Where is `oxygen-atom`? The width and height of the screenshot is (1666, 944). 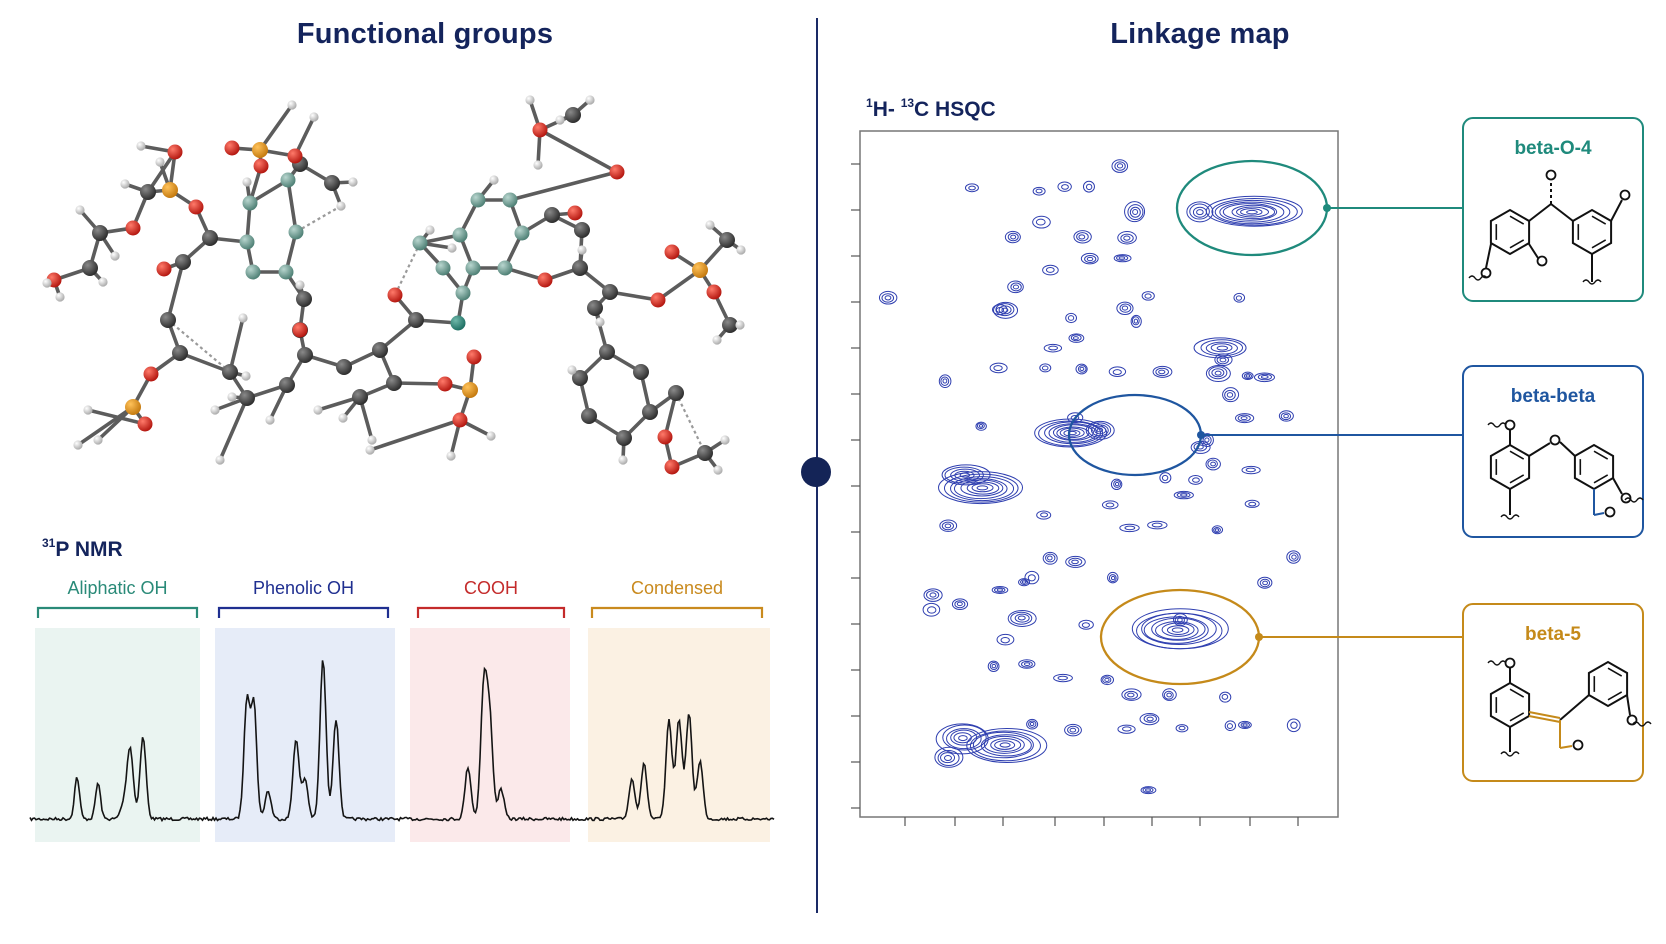 oxygen-atom is located at coordinates (1510, 663).